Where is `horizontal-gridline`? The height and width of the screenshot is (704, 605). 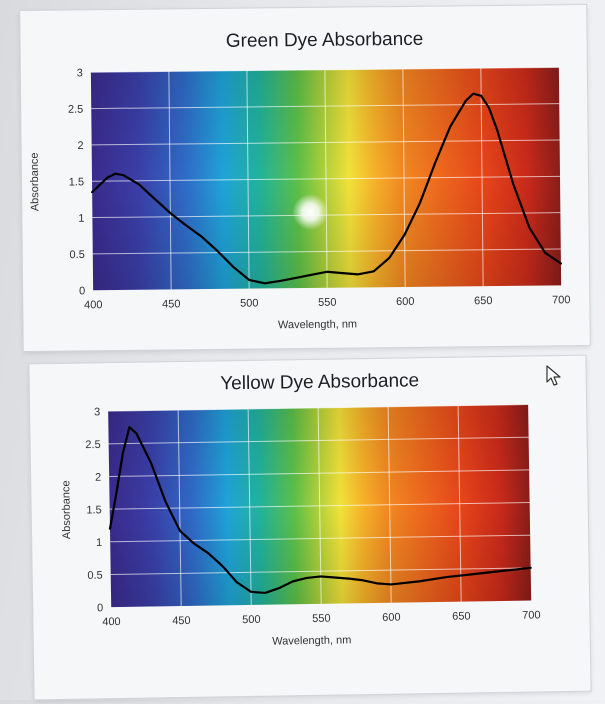 horizontal-gridline is located at coordinates (324, 69).